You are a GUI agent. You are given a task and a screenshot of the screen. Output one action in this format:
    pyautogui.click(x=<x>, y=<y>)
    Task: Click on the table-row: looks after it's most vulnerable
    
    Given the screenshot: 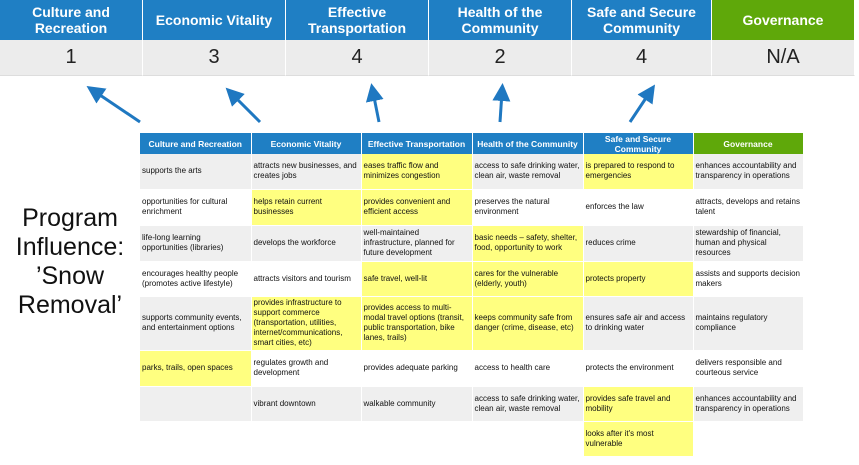 What is the action you would take?
    pyautogui.click(x=472, y=439)
    